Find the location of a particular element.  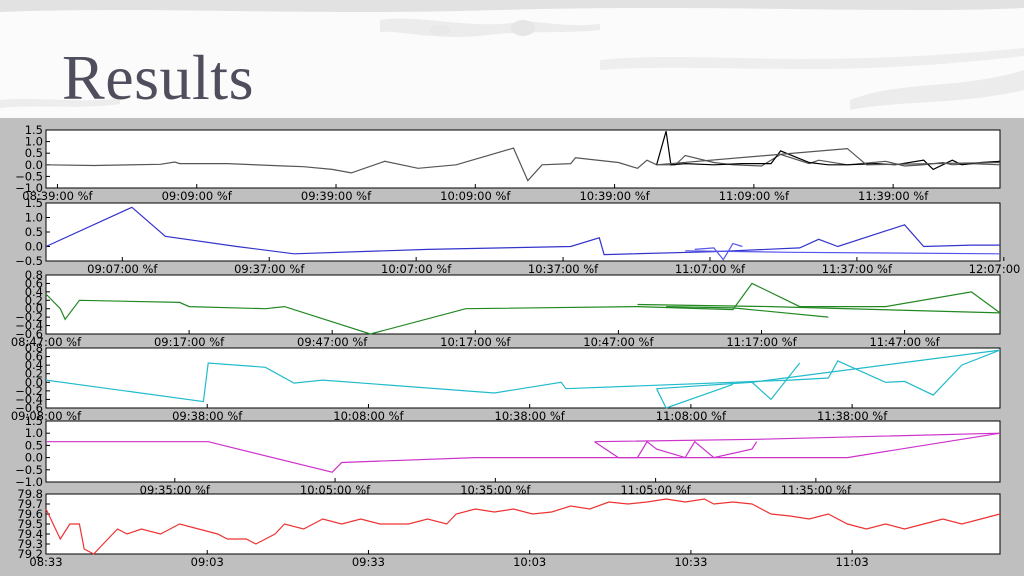

x-tick-label: 09:47:00 %f is located at coordinates (332, 342).